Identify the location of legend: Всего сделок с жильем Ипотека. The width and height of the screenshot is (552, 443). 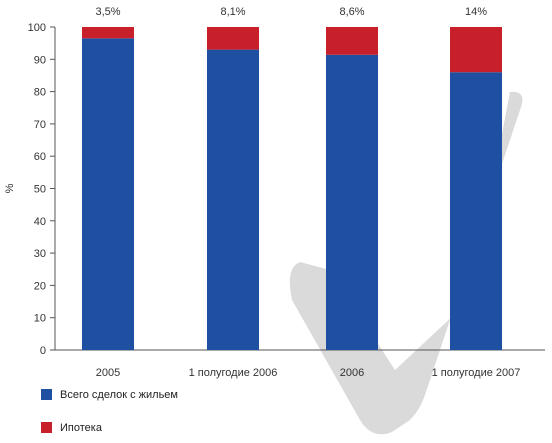
(109, 411).